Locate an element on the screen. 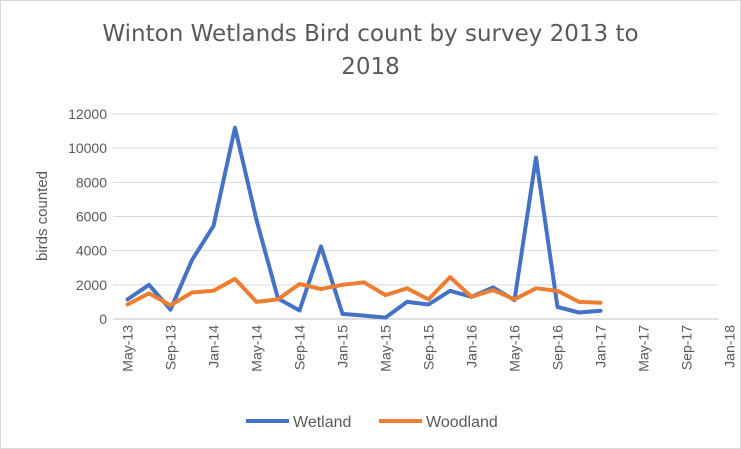 Image resolution: width=741 pixels, height=449 pixels. y-axis-label: birds counted is located at coordinates (42, 216).